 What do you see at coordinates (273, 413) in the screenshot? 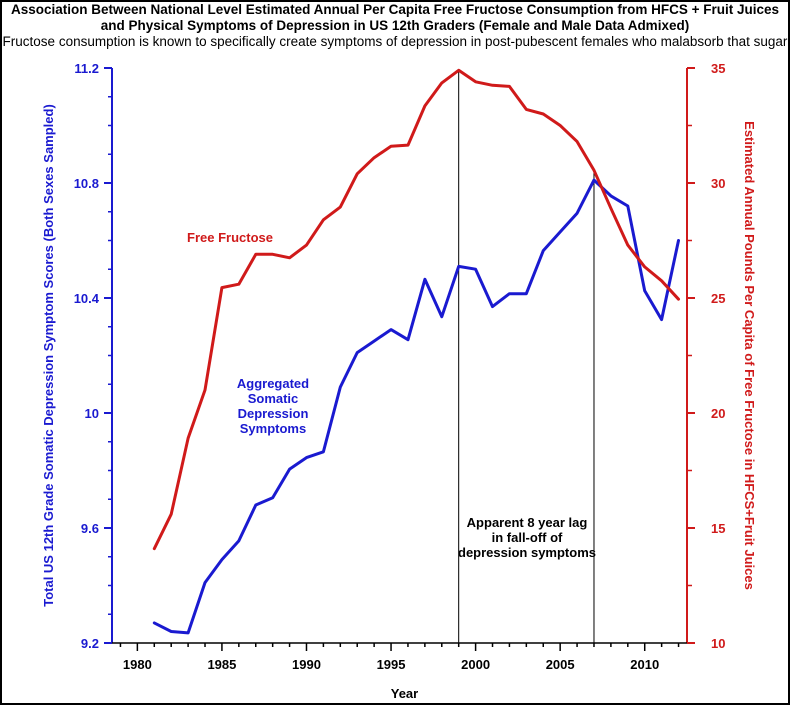
I see `depression-series-label-line-3: Depression` at bounding box center [273, 413].